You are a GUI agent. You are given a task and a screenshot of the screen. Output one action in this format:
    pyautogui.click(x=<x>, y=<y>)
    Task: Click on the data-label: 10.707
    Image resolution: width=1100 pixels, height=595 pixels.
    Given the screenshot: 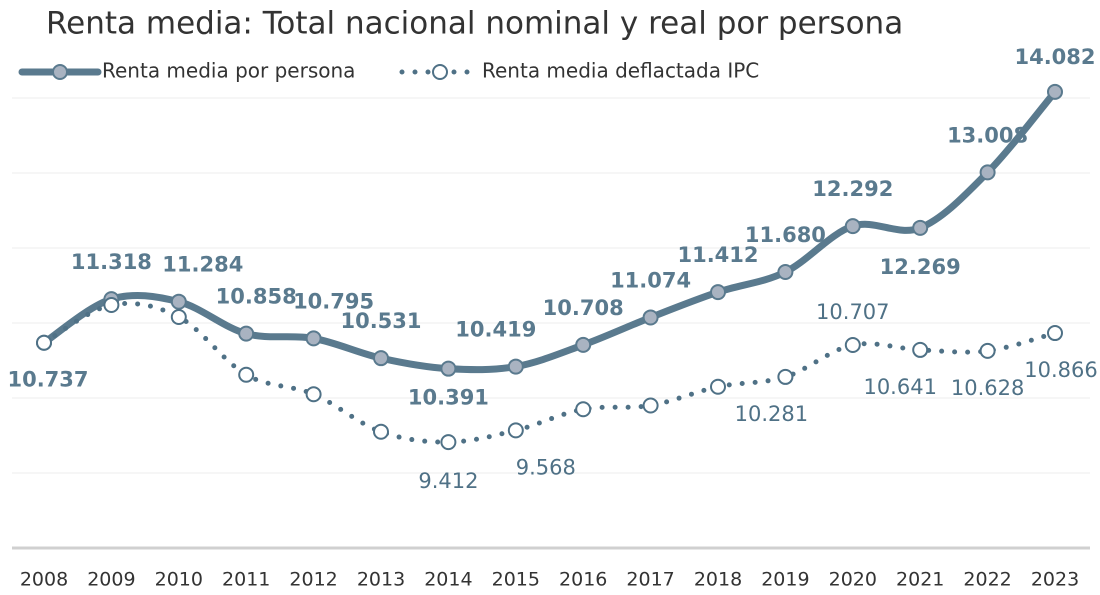 What is the action you would take?
    pyautogui.click(x=852, y=312)
    